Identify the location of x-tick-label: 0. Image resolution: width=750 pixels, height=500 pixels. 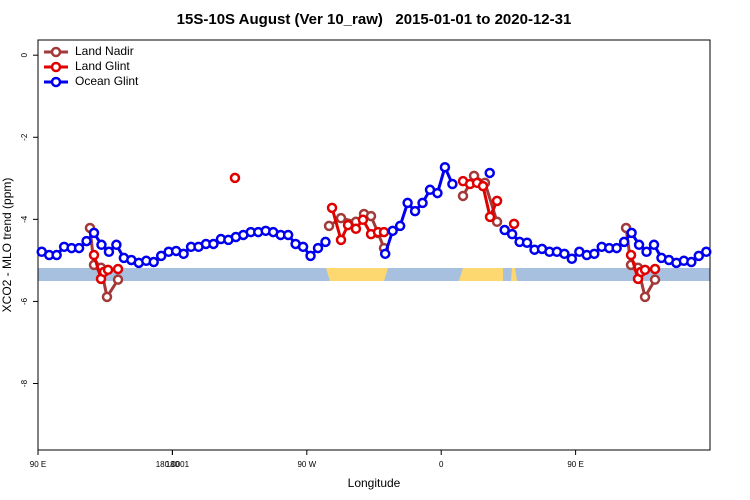
(441, 464).